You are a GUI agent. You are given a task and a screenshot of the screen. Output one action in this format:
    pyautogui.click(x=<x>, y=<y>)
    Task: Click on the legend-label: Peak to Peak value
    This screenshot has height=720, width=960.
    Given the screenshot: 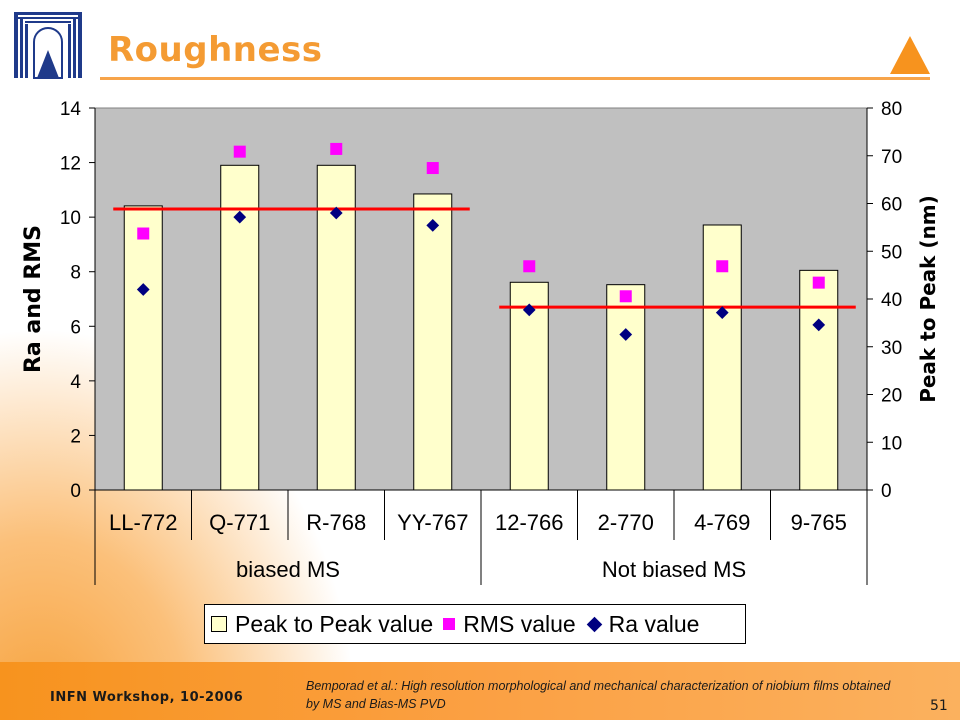 What is the action you would take?
    pyautogui.click(x=334, y=623)
    